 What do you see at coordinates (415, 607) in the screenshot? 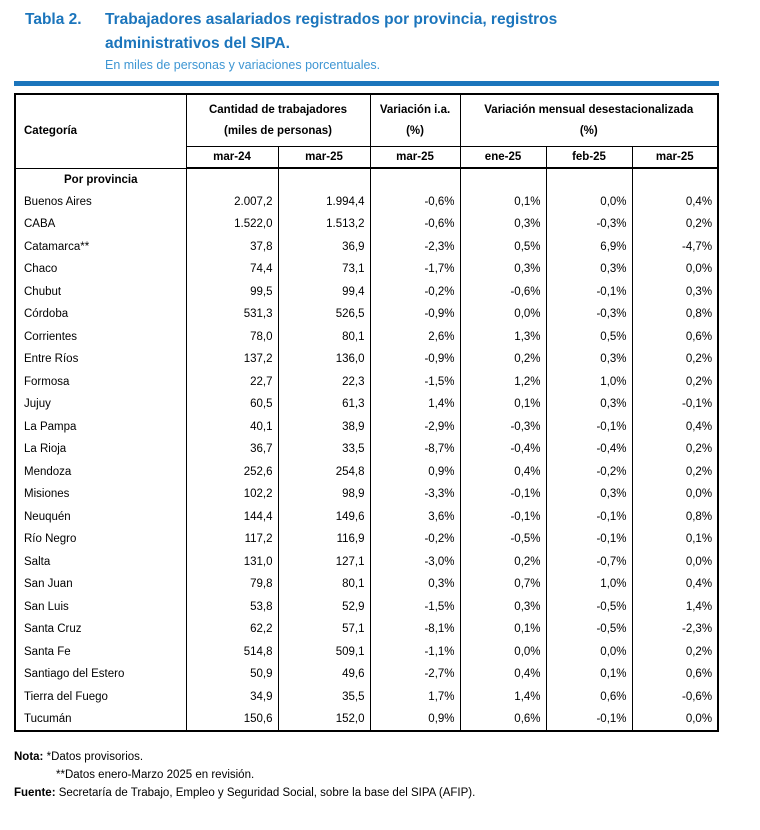
I see `value-cell-var-ia: -1,5%` at bounding box center [415, 607].